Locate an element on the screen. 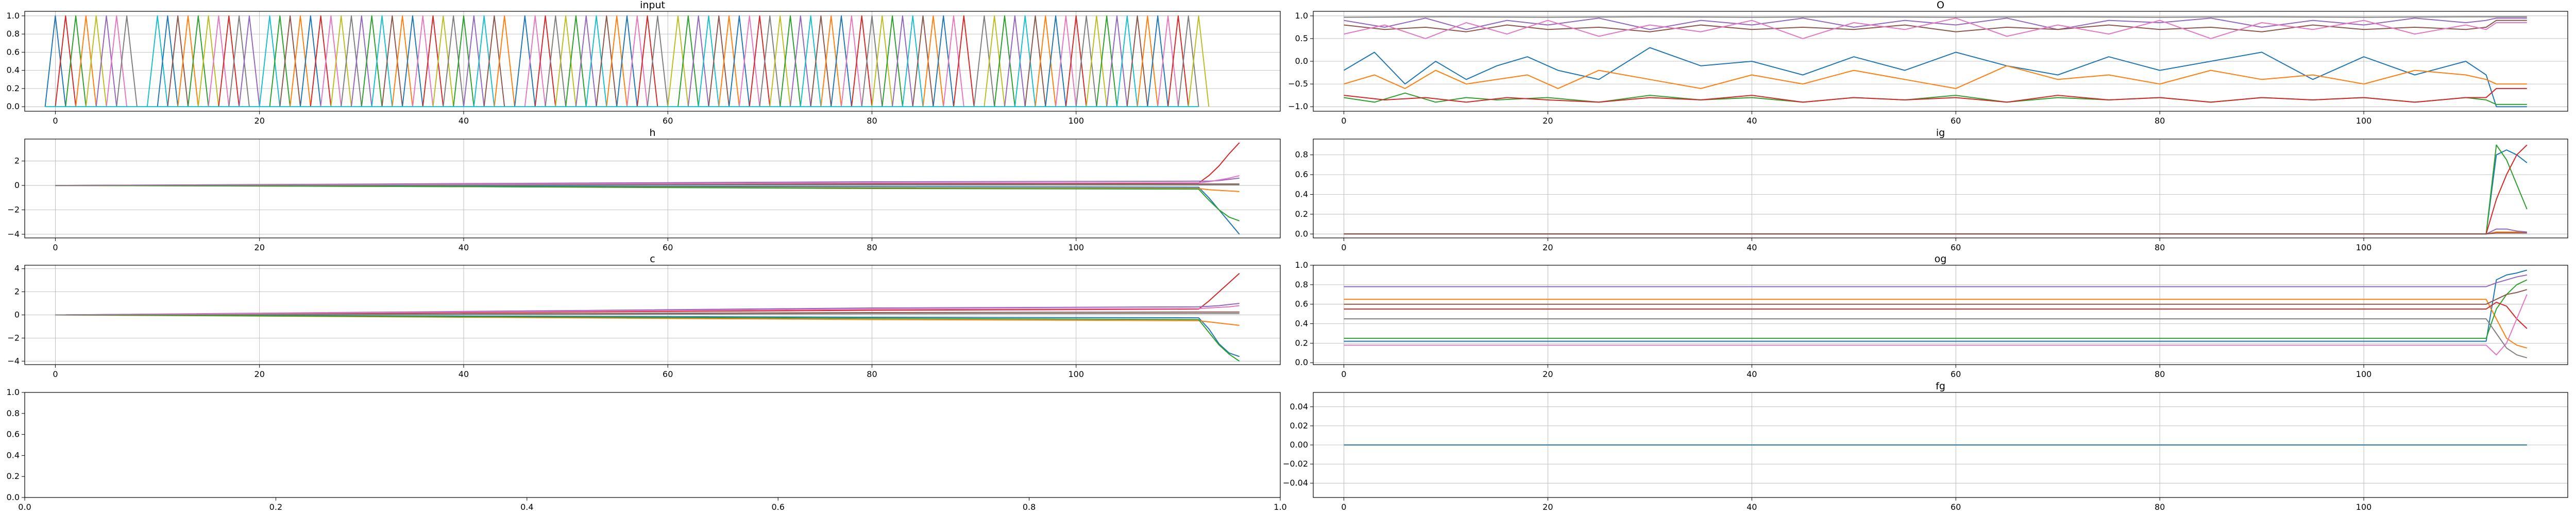 This screenshot has width=2576, height=515. x-tick-label: 20 is located at coordinates (1548, 507).